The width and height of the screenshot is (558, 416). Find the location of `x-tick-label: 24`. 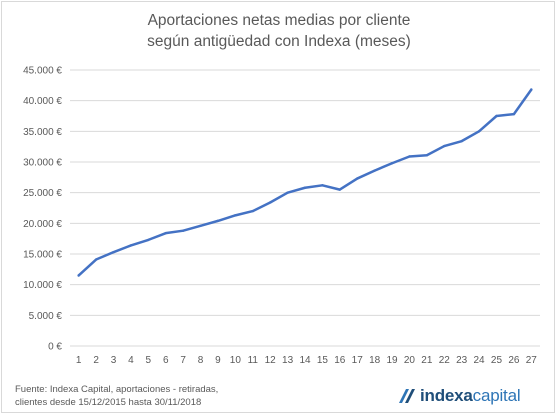

x-tick-label: 24 is located at coordinates (480, 360).